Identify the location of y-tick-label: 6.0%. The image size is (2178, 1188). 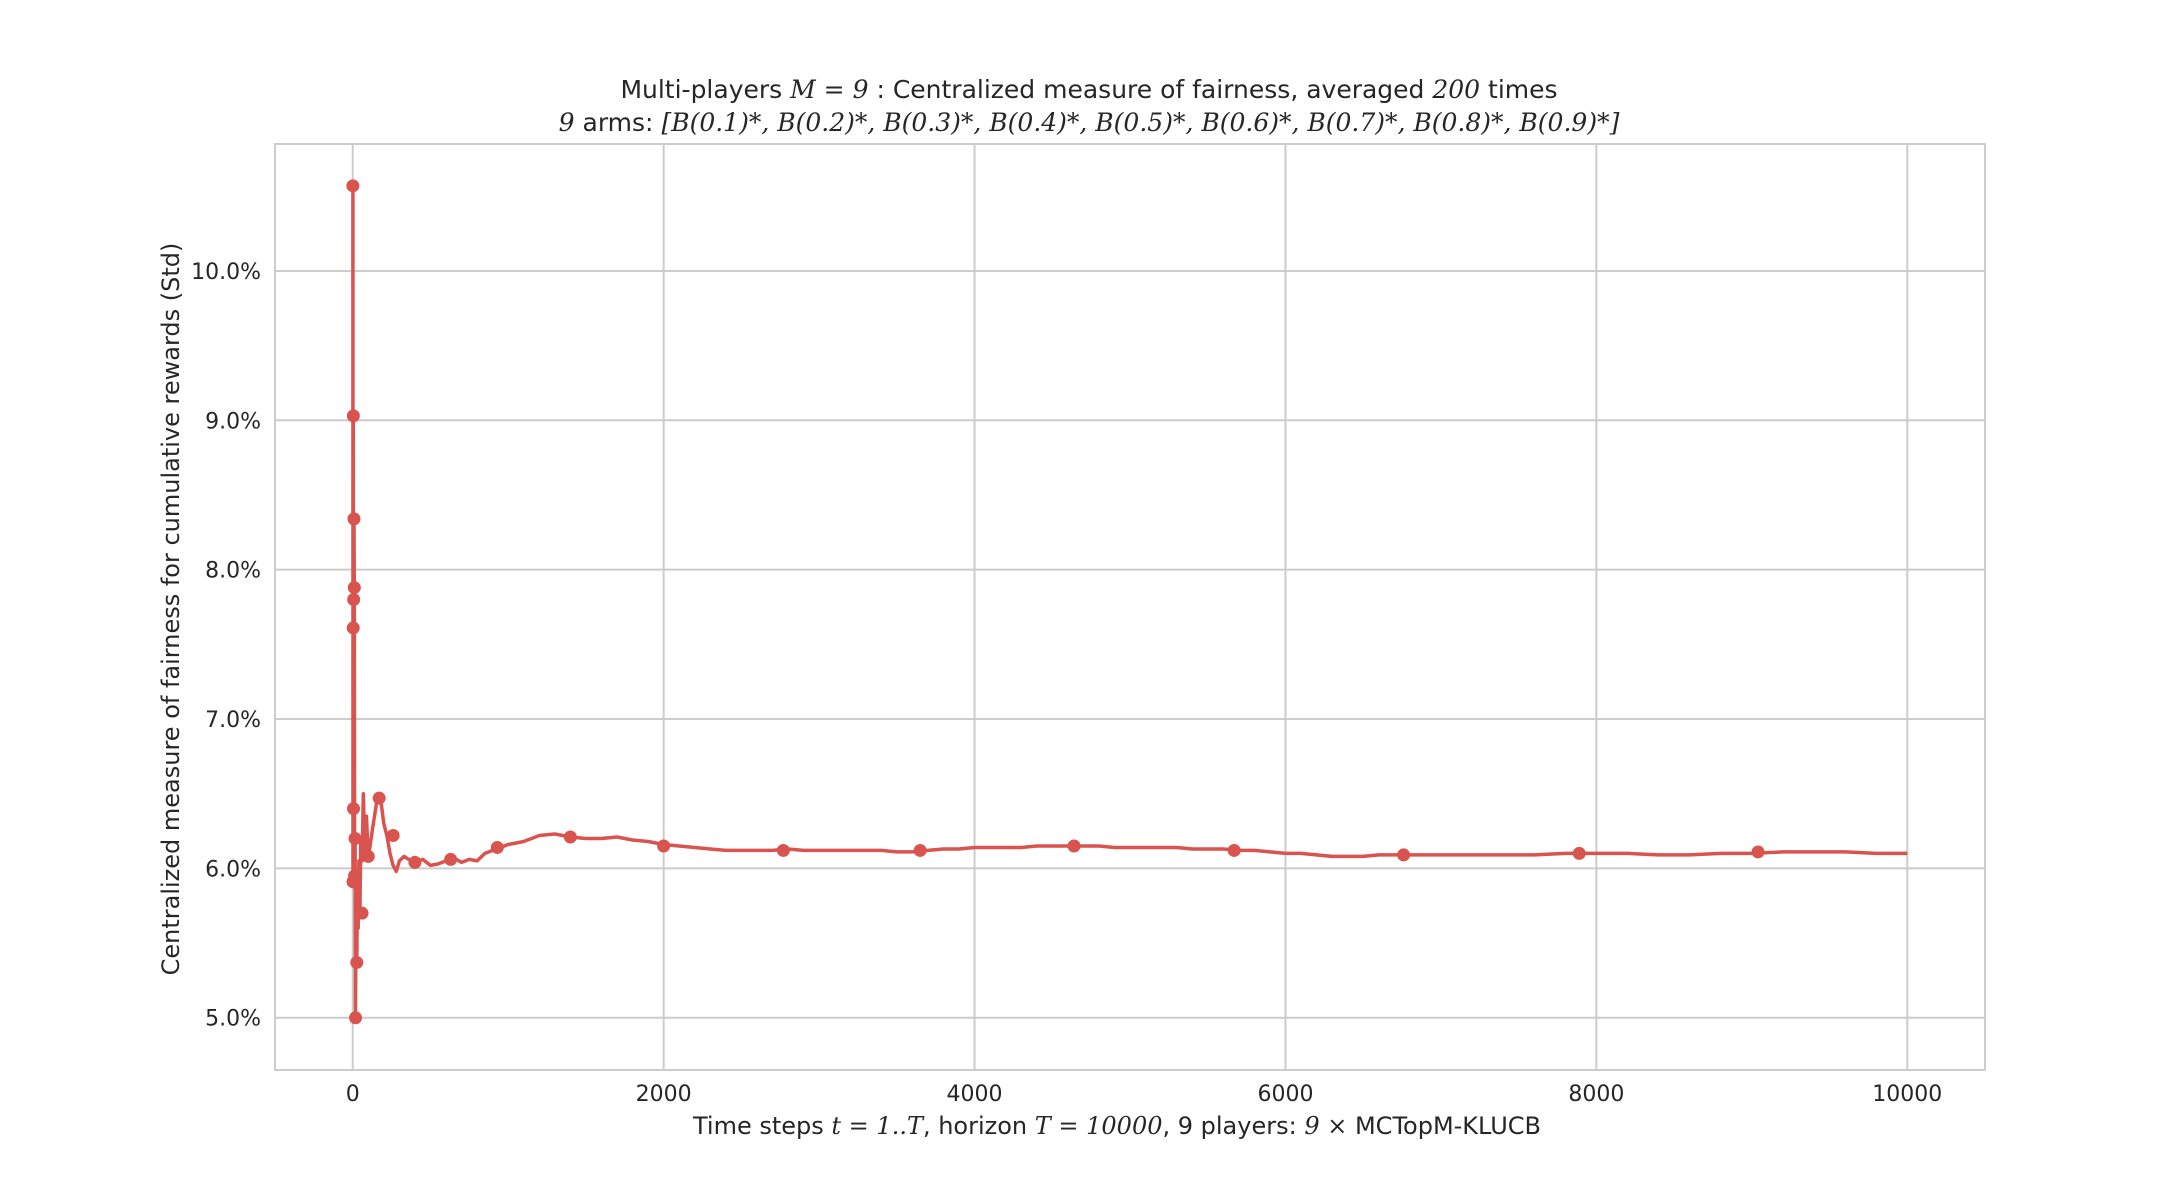
(233, 869).